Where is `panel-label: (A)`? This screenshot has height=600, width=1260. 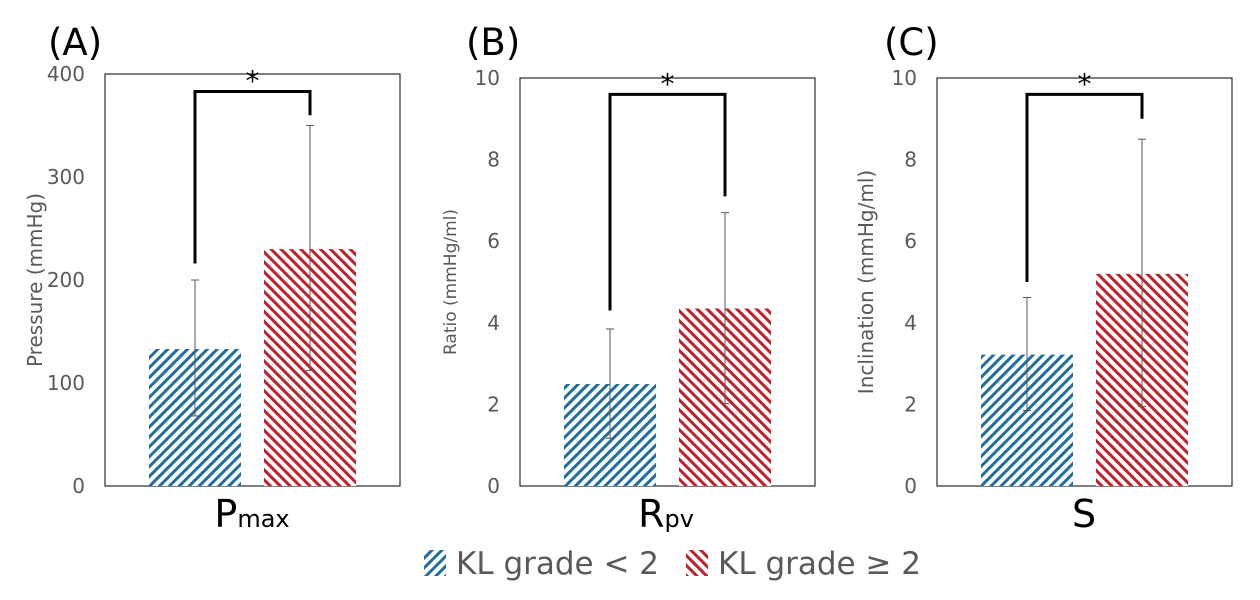 panel-label: (A) is located at coordinates (75, 42).